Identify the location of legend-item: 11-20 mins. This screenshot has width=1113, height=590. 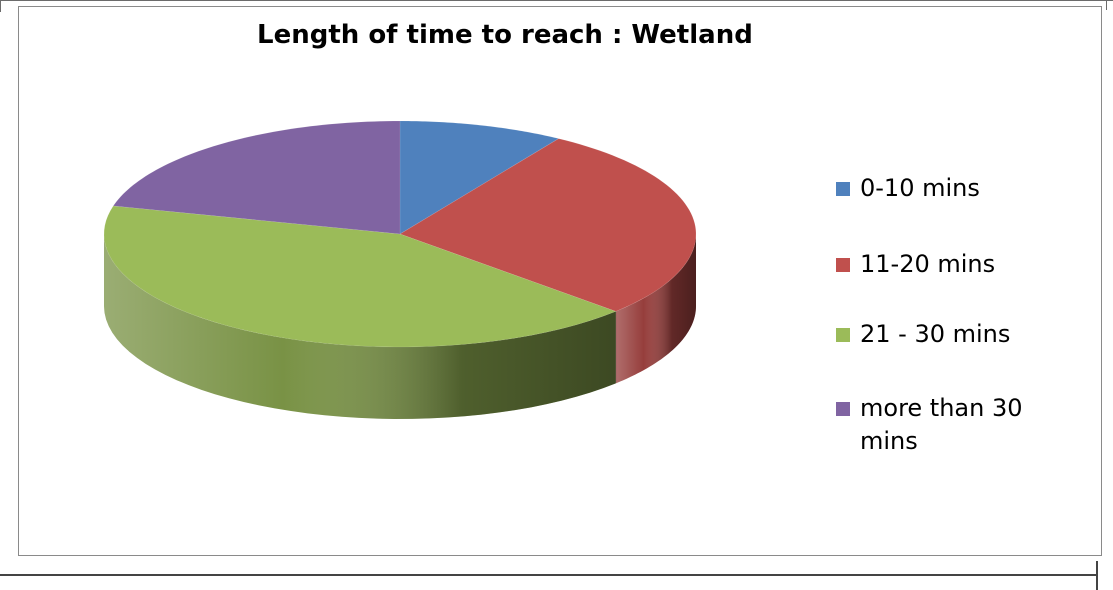
(943, 264).